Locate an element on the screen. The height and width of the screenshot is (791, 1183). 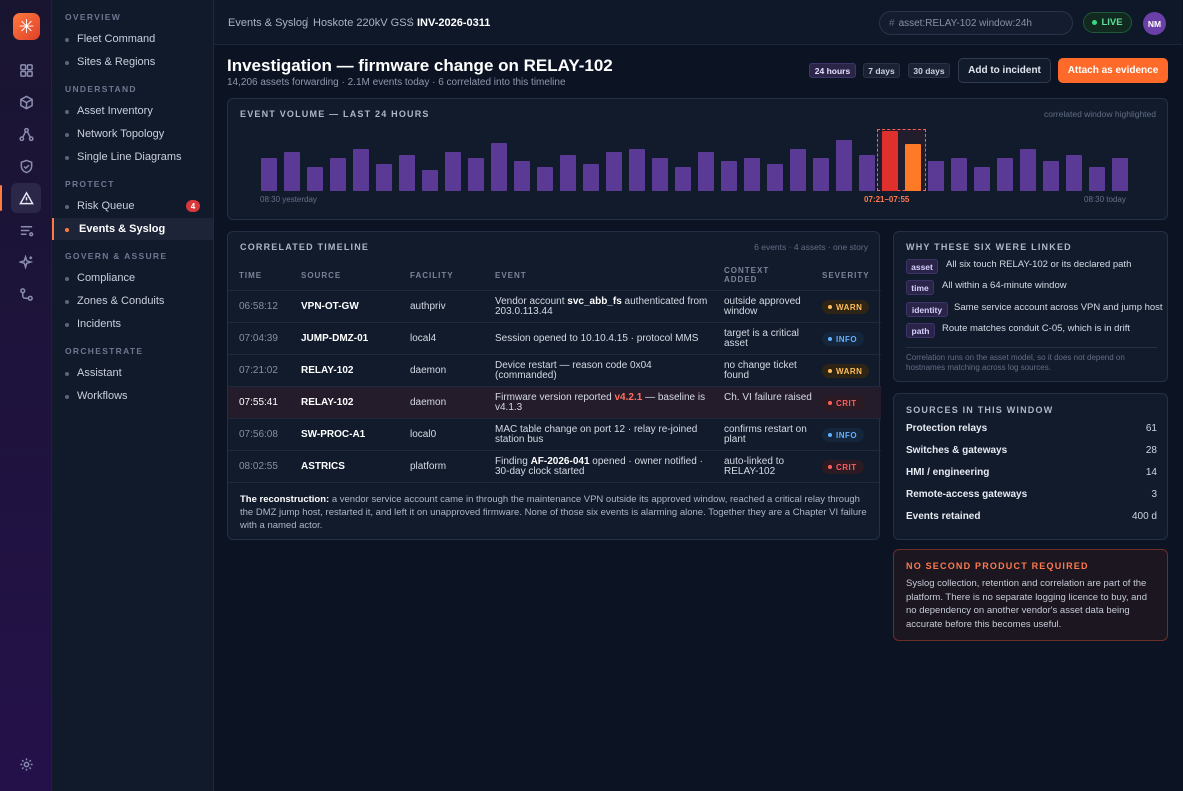
sidebar-item-sites-regions: Sites & Regions is located at coordinates (132, 62).